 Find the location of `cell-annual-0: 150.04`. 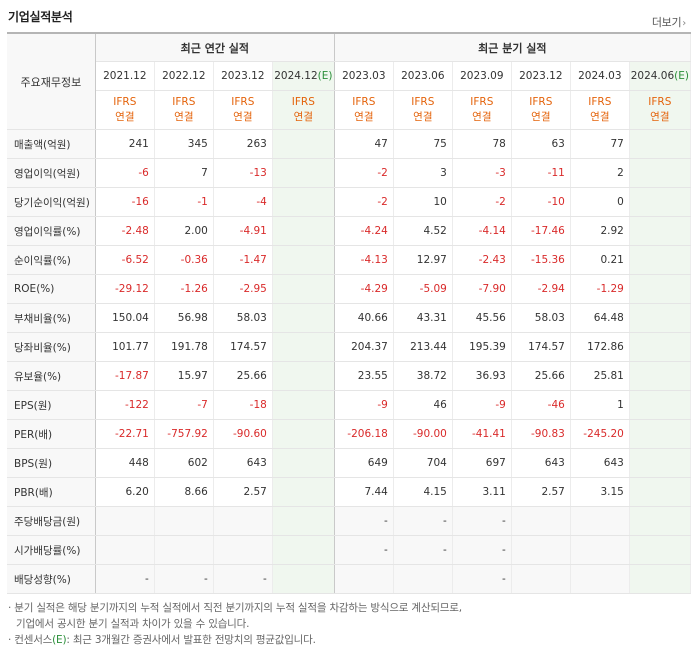

cell-annual-0: 150.04 is located at coordinates (125, 318).